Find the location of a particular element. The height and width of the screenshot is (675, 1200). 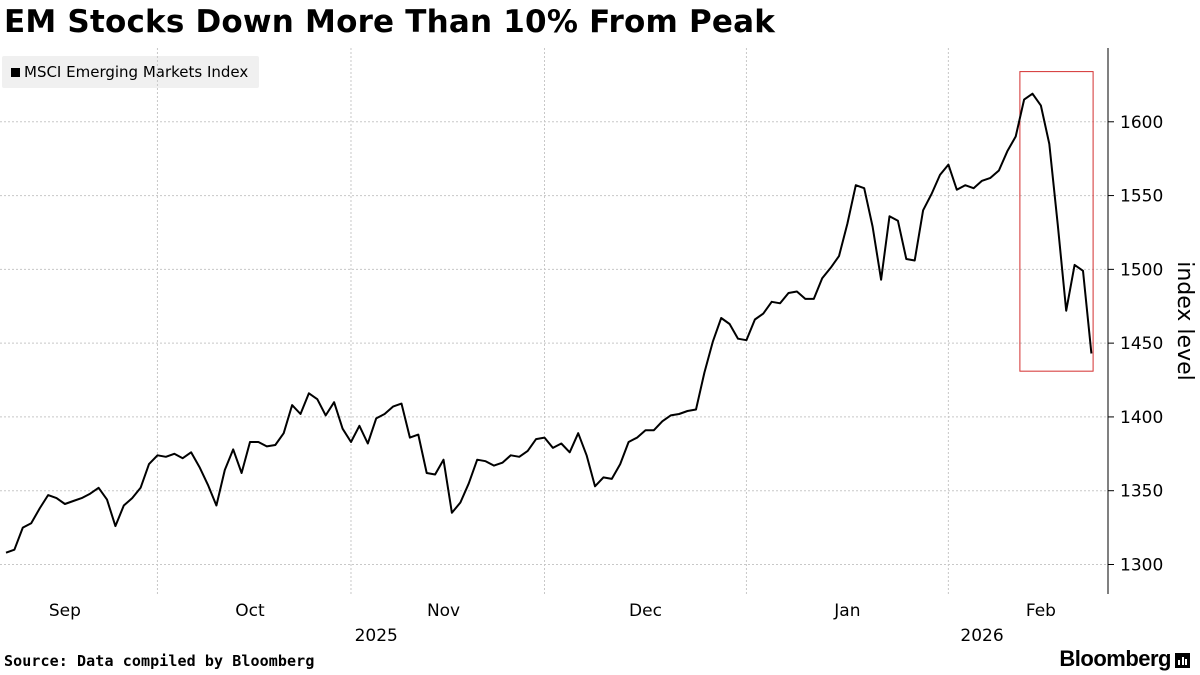

year-label: 2025 is located at coordinates (376, 636).